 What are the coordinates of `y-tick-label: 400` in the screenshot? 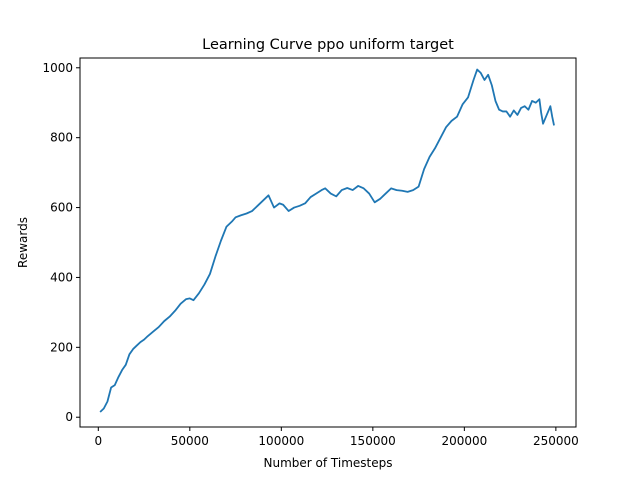 It's located at (61, 277).